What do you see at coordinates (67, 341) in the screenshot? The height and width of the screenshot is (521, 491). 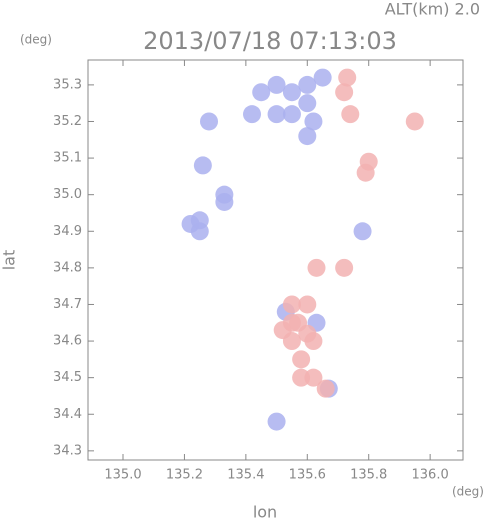 I see `y-tick-label: 34.6` at bounding box center [67, 341].